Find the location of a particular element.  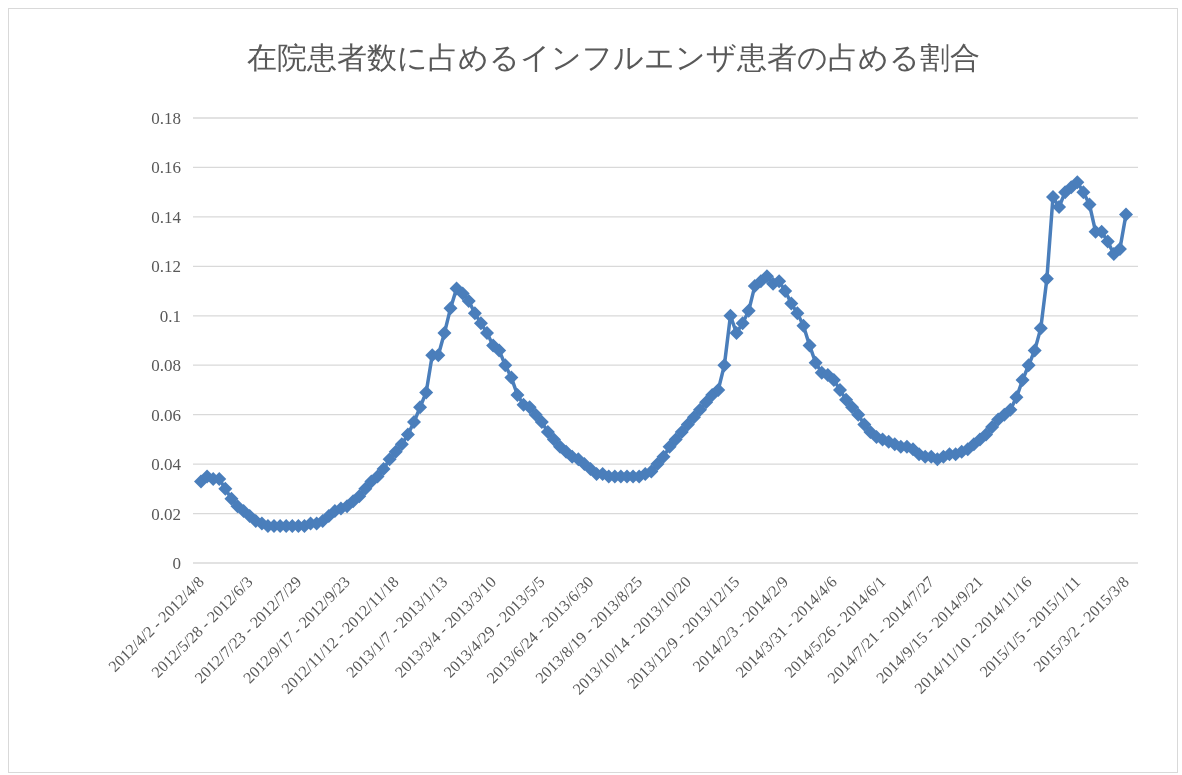

y-tick-label: 0.14 is located at coordinates (166, 217).